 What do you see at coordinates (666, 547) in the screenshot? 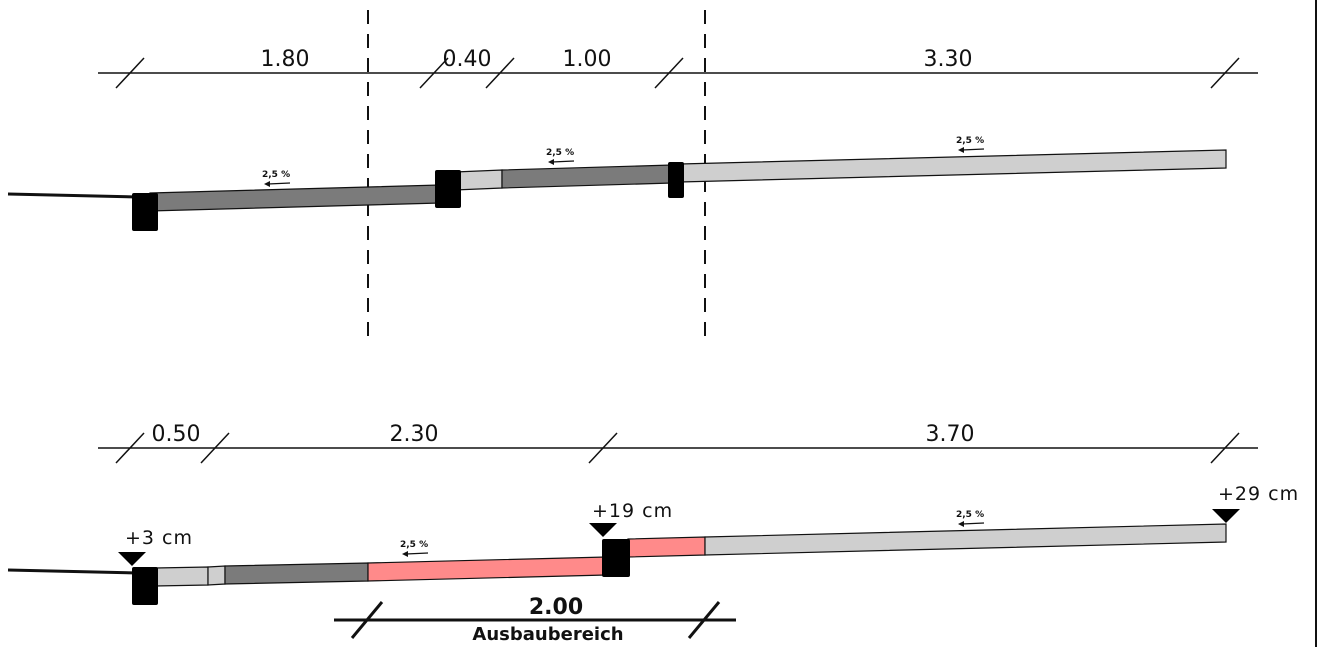
I see `bottom-new-strip` at bounding box center [666, 547].